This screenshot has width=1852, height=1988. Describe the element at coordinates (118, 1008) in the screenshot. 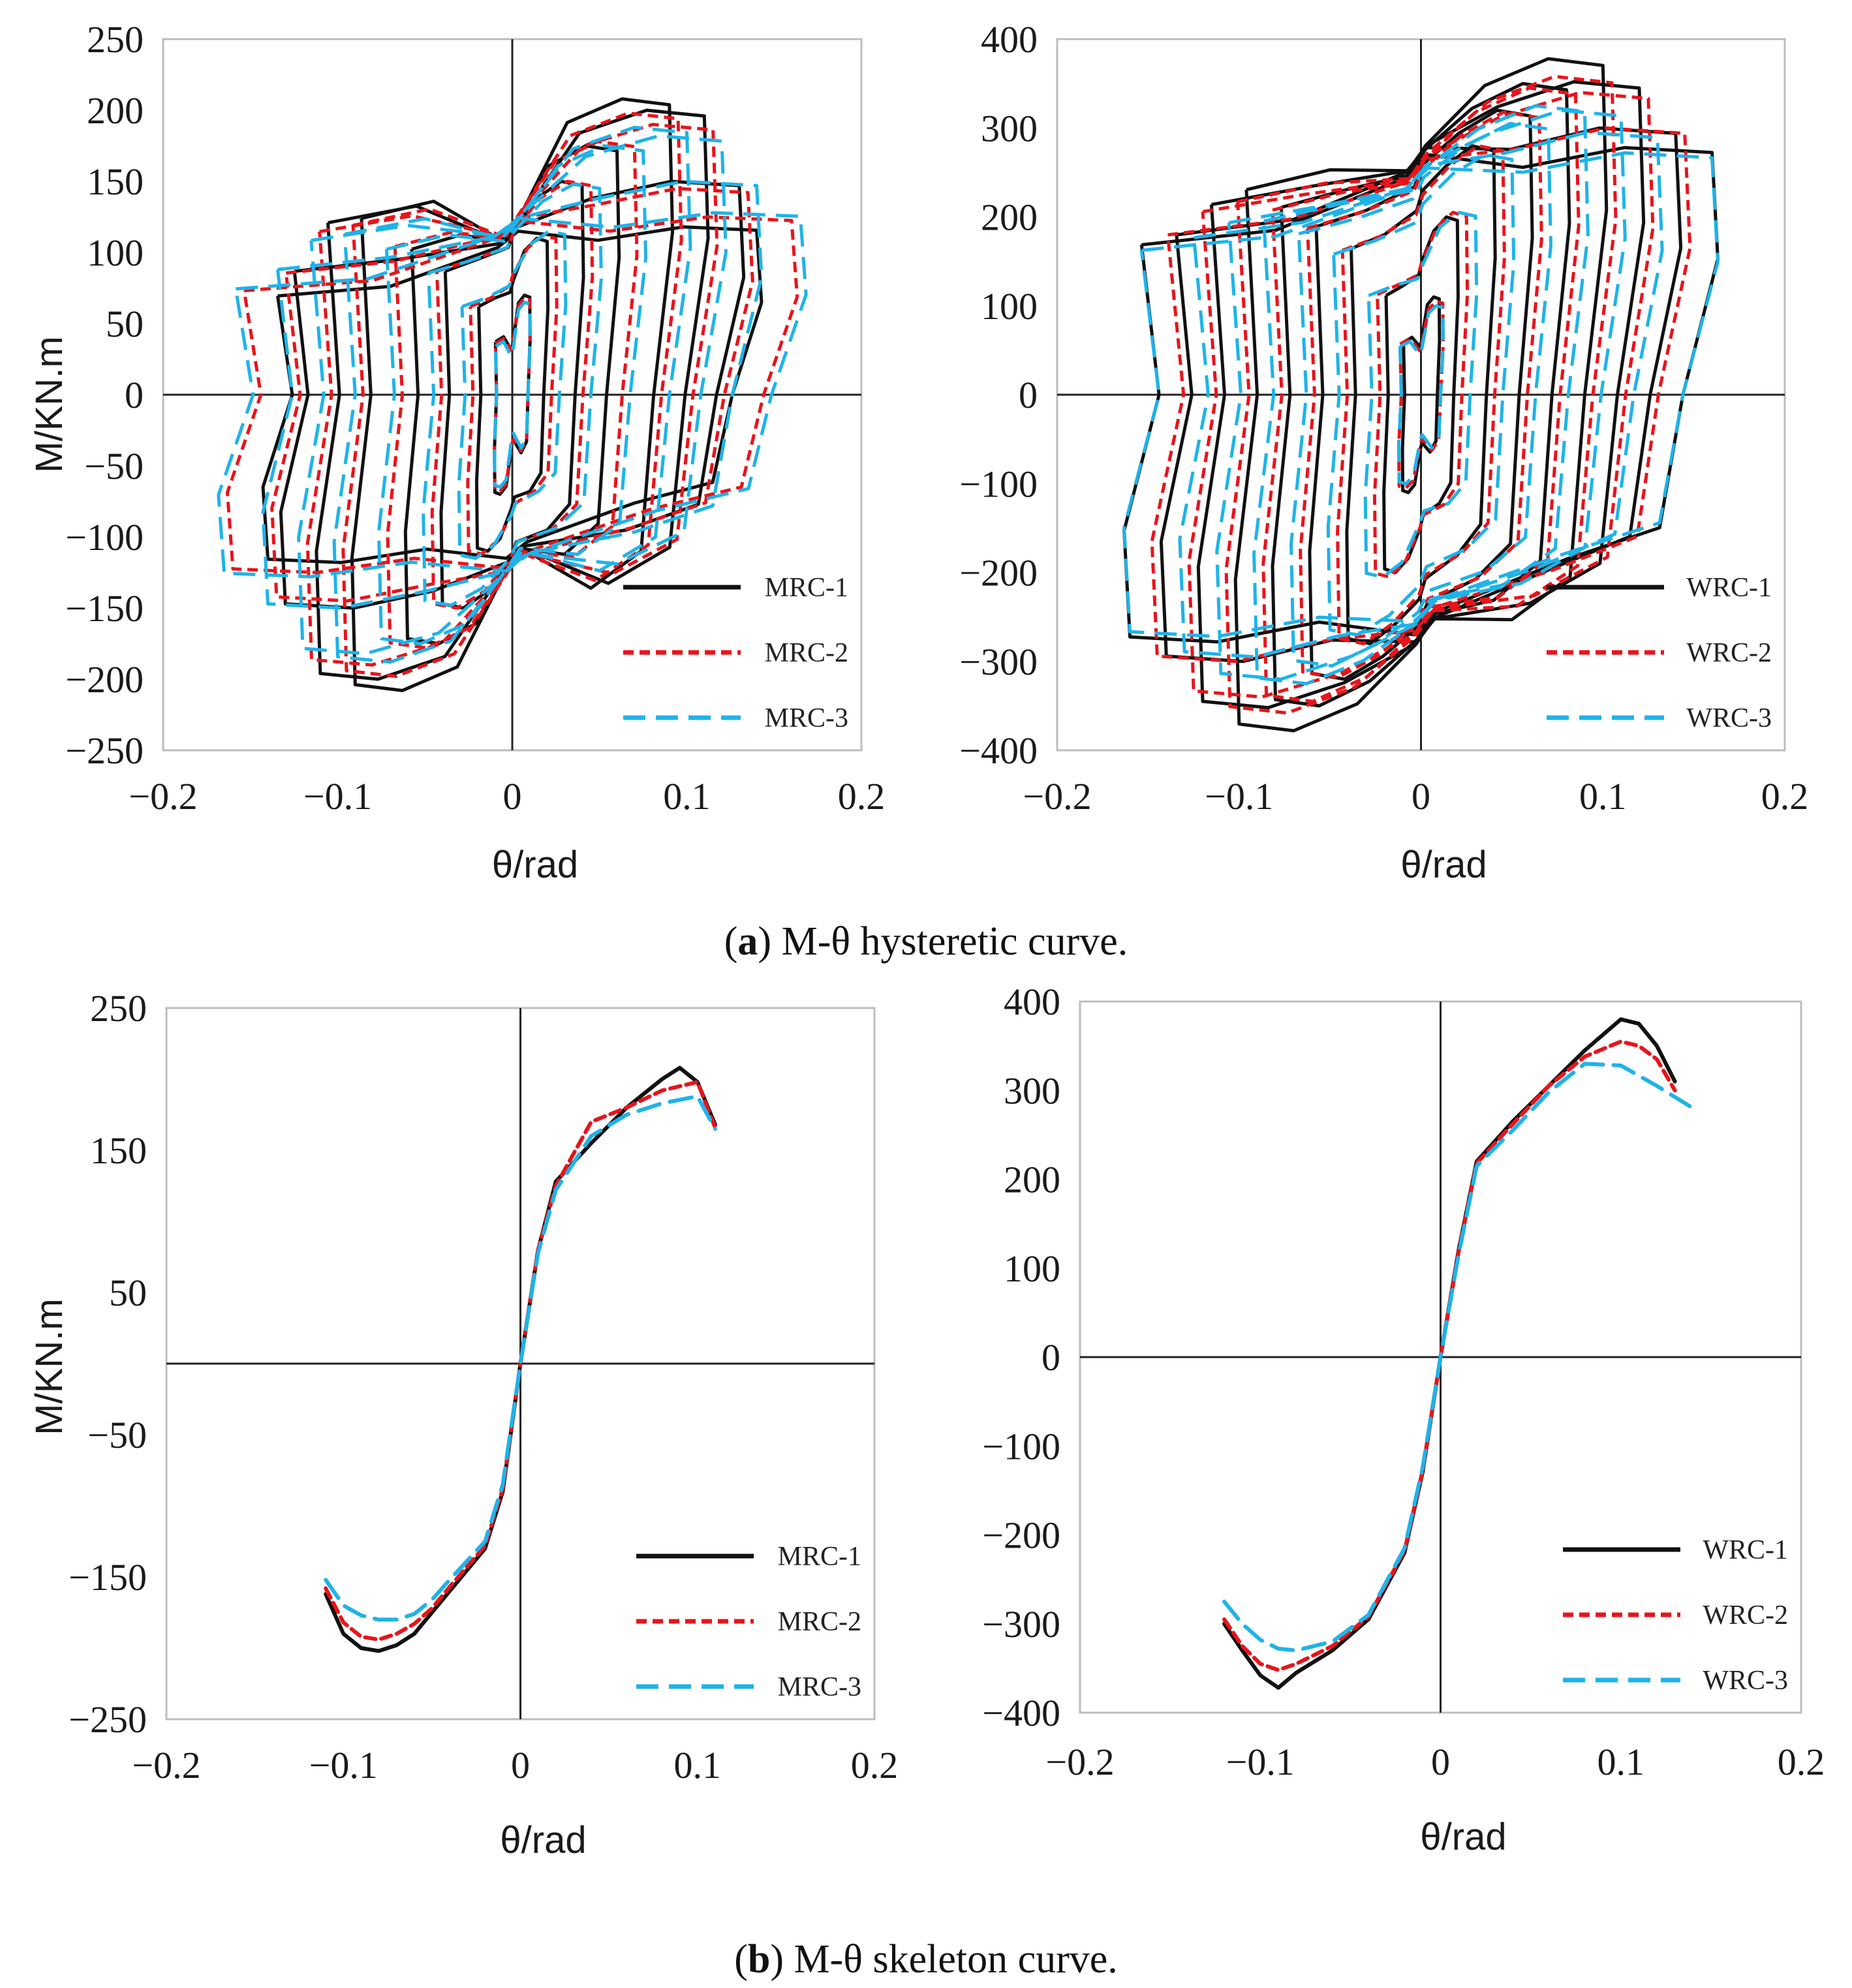

I see `y-tick-label: 250` at that location.